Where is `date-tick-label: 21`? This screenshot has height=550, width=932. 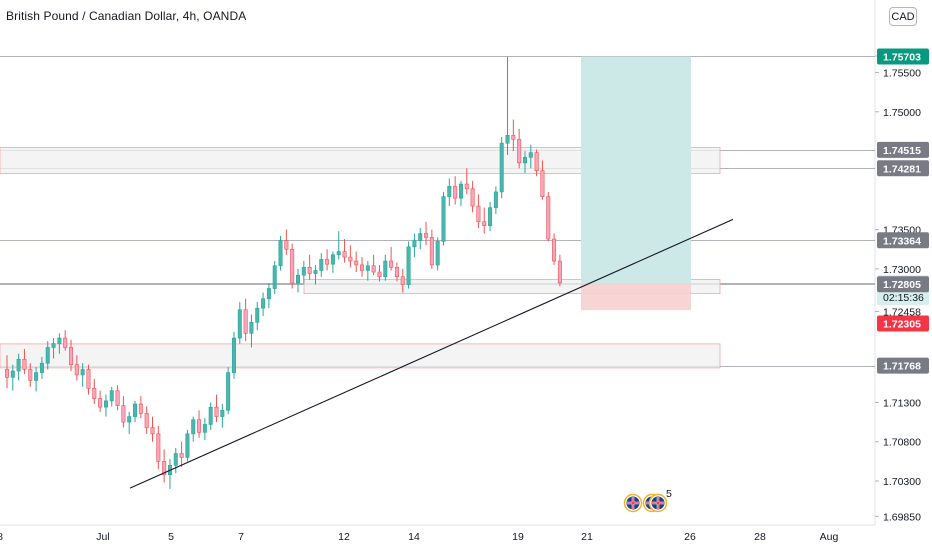
date-tick-label: 21 is located at coordinates (587, 537).